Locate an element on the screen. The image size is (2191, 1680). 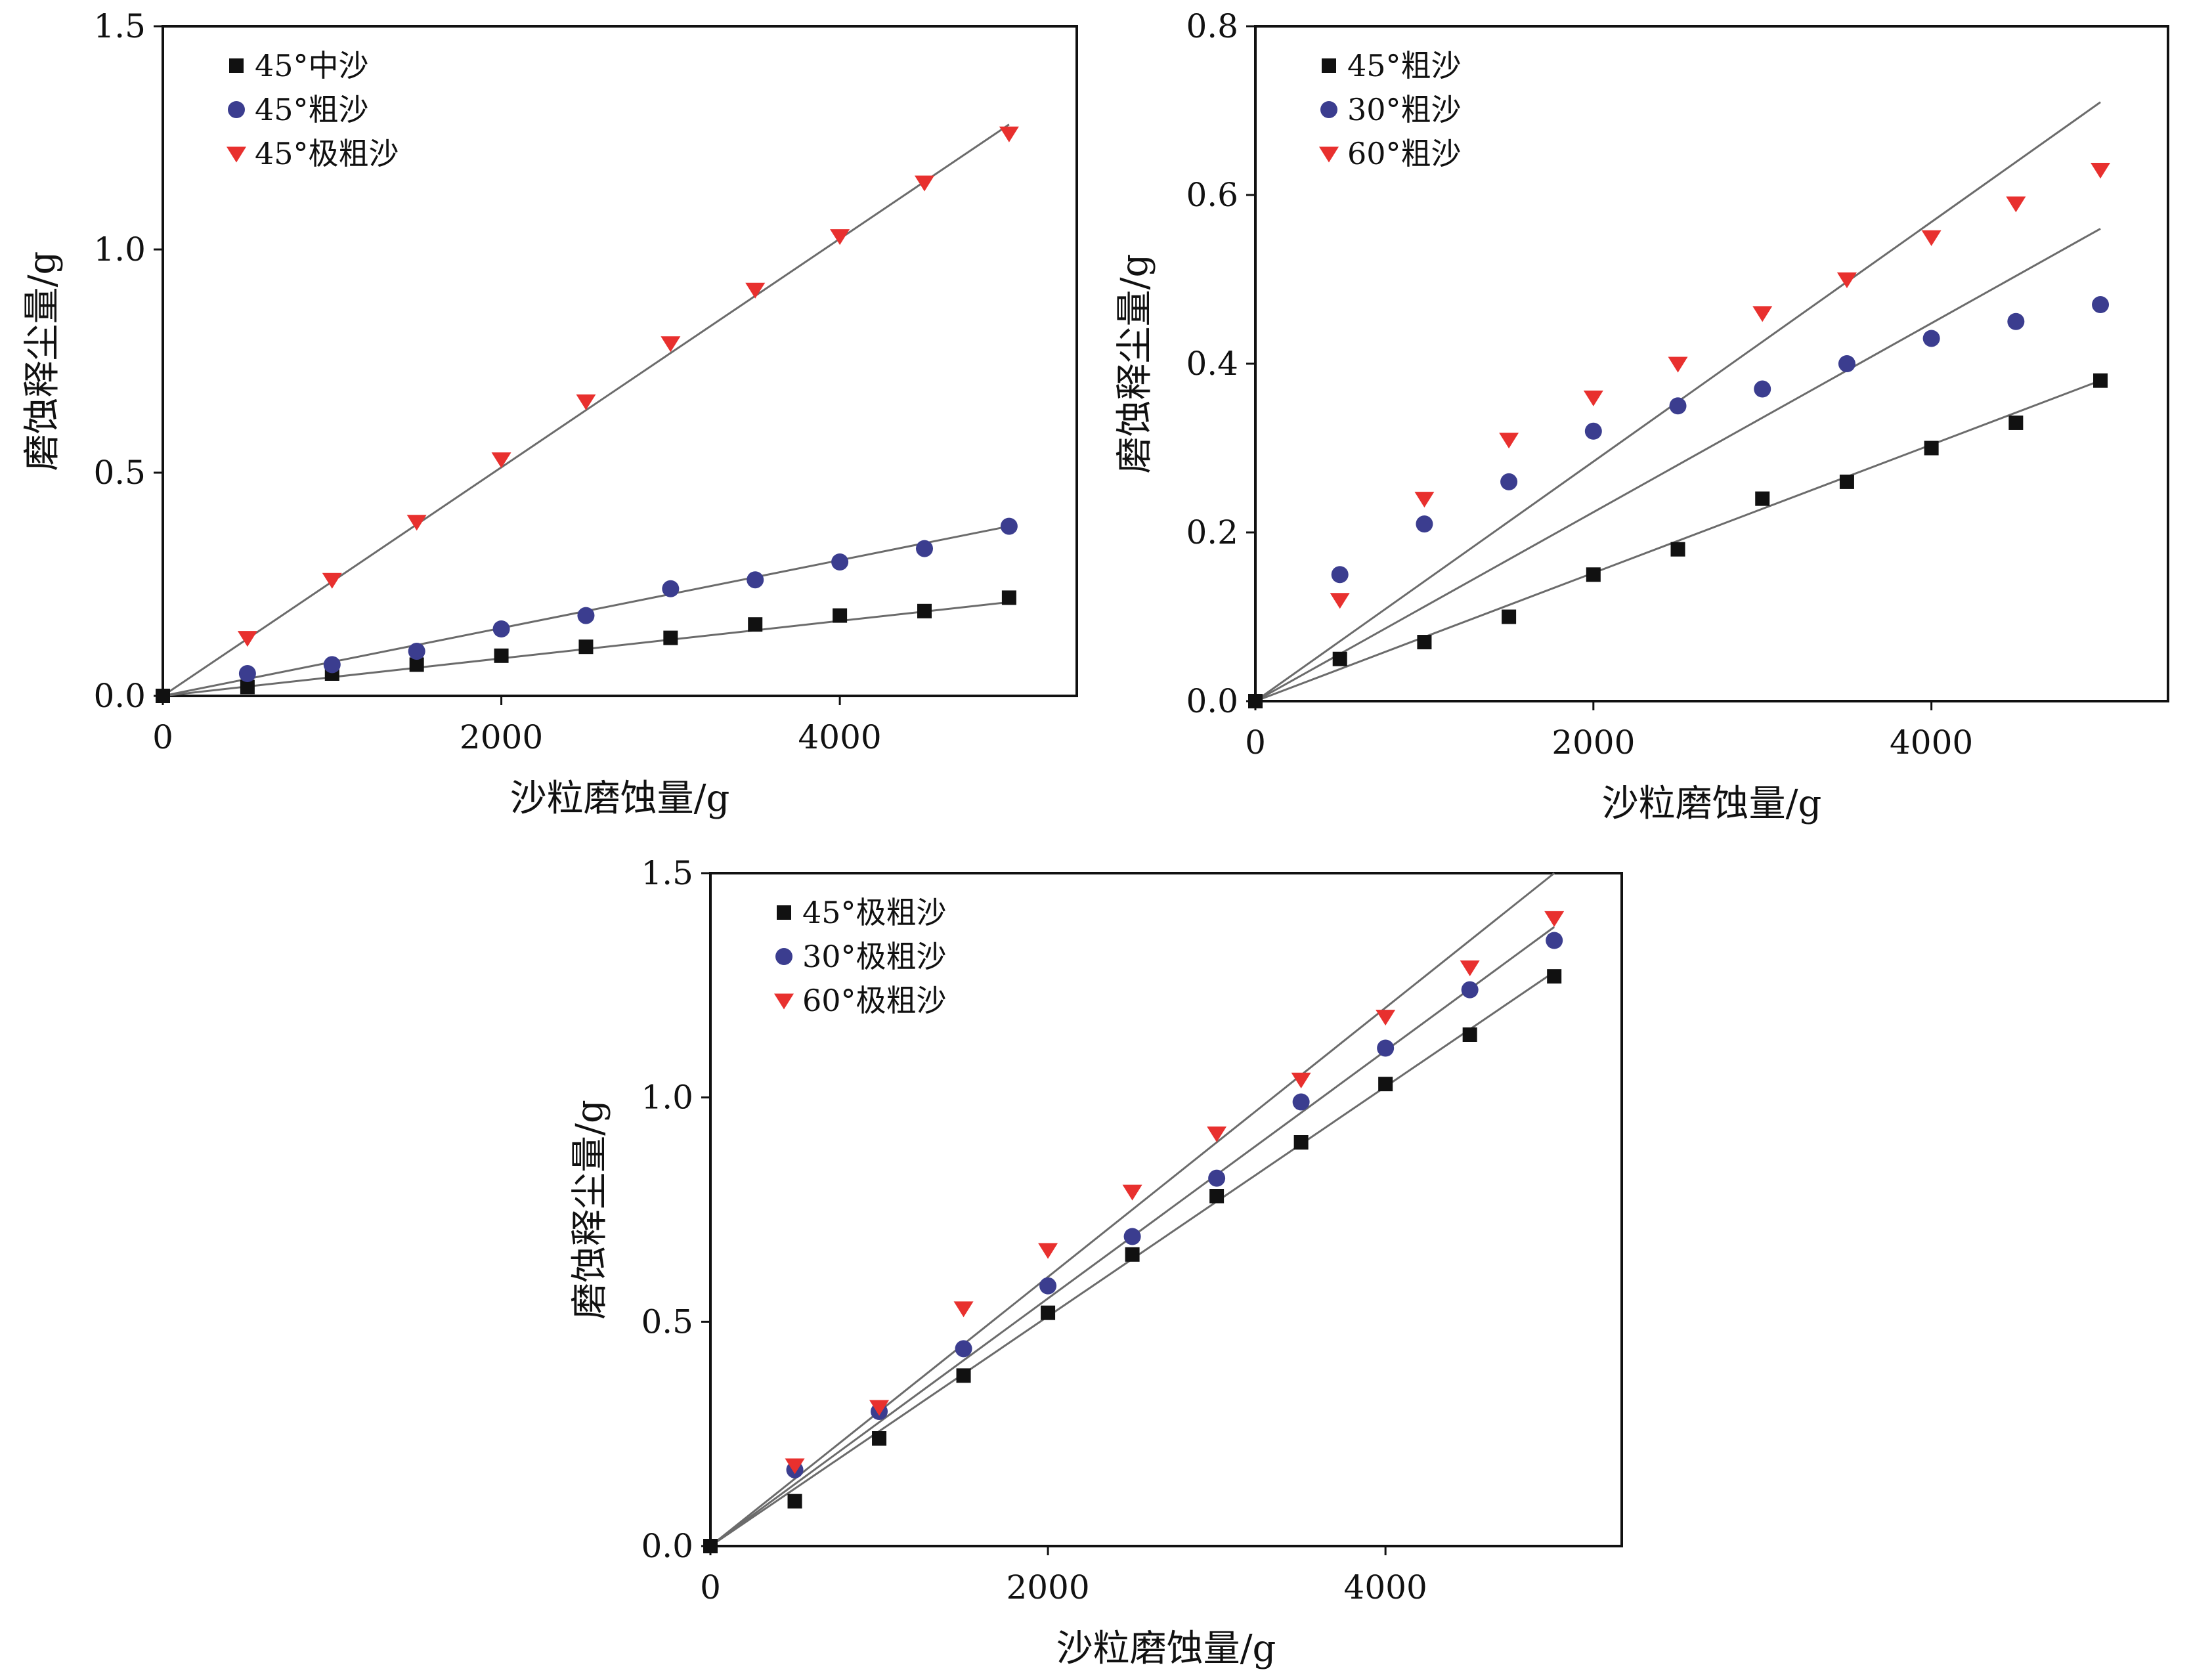
x-tick-label: 4000 is located at coordinates (1386, 1587).